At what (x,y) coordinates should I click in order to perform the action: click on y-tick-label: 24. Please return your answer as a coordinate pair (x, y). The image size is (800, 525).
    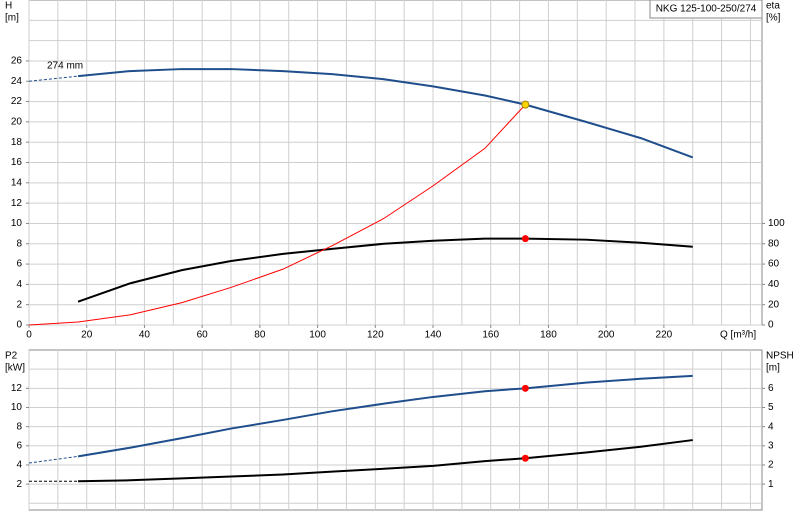
    Looking at the image, I should click on (17, 81).